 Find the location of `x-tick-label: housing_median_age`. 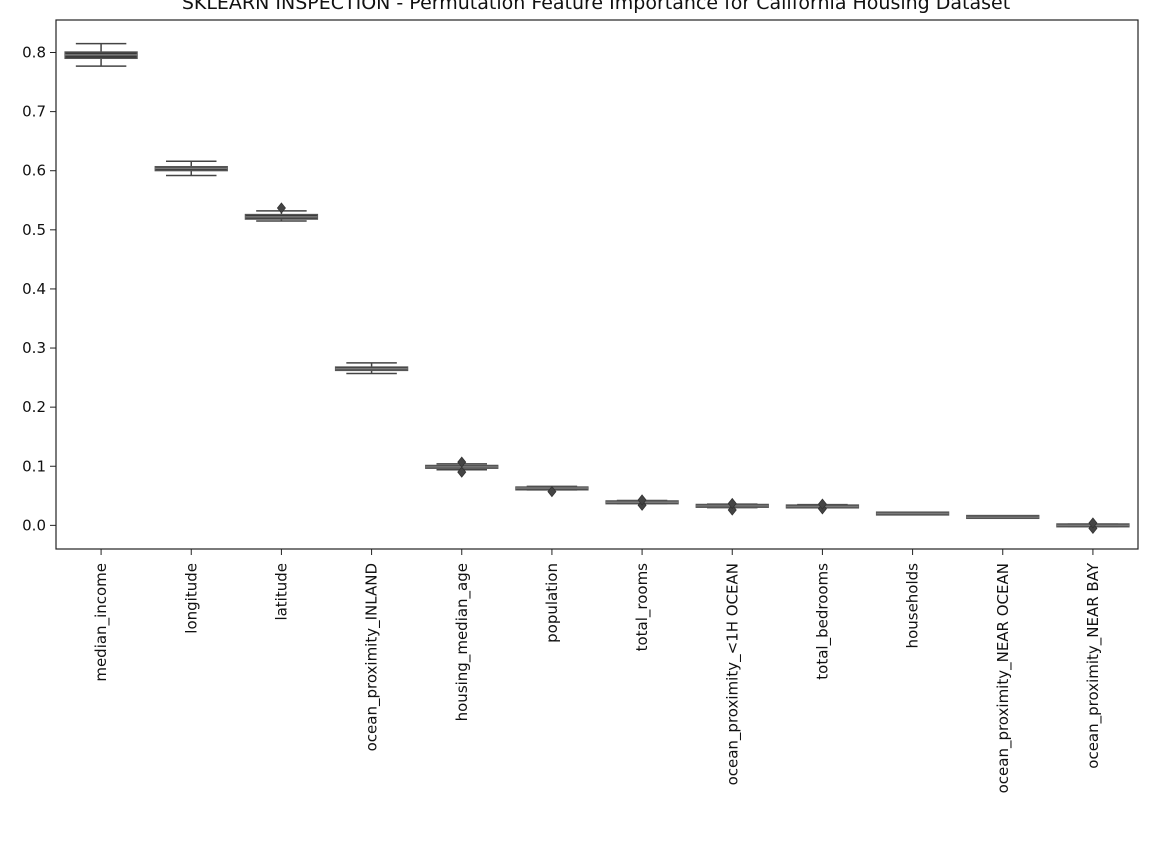

x-tick-label: housing_median_age is located at coordinates (462, 642).